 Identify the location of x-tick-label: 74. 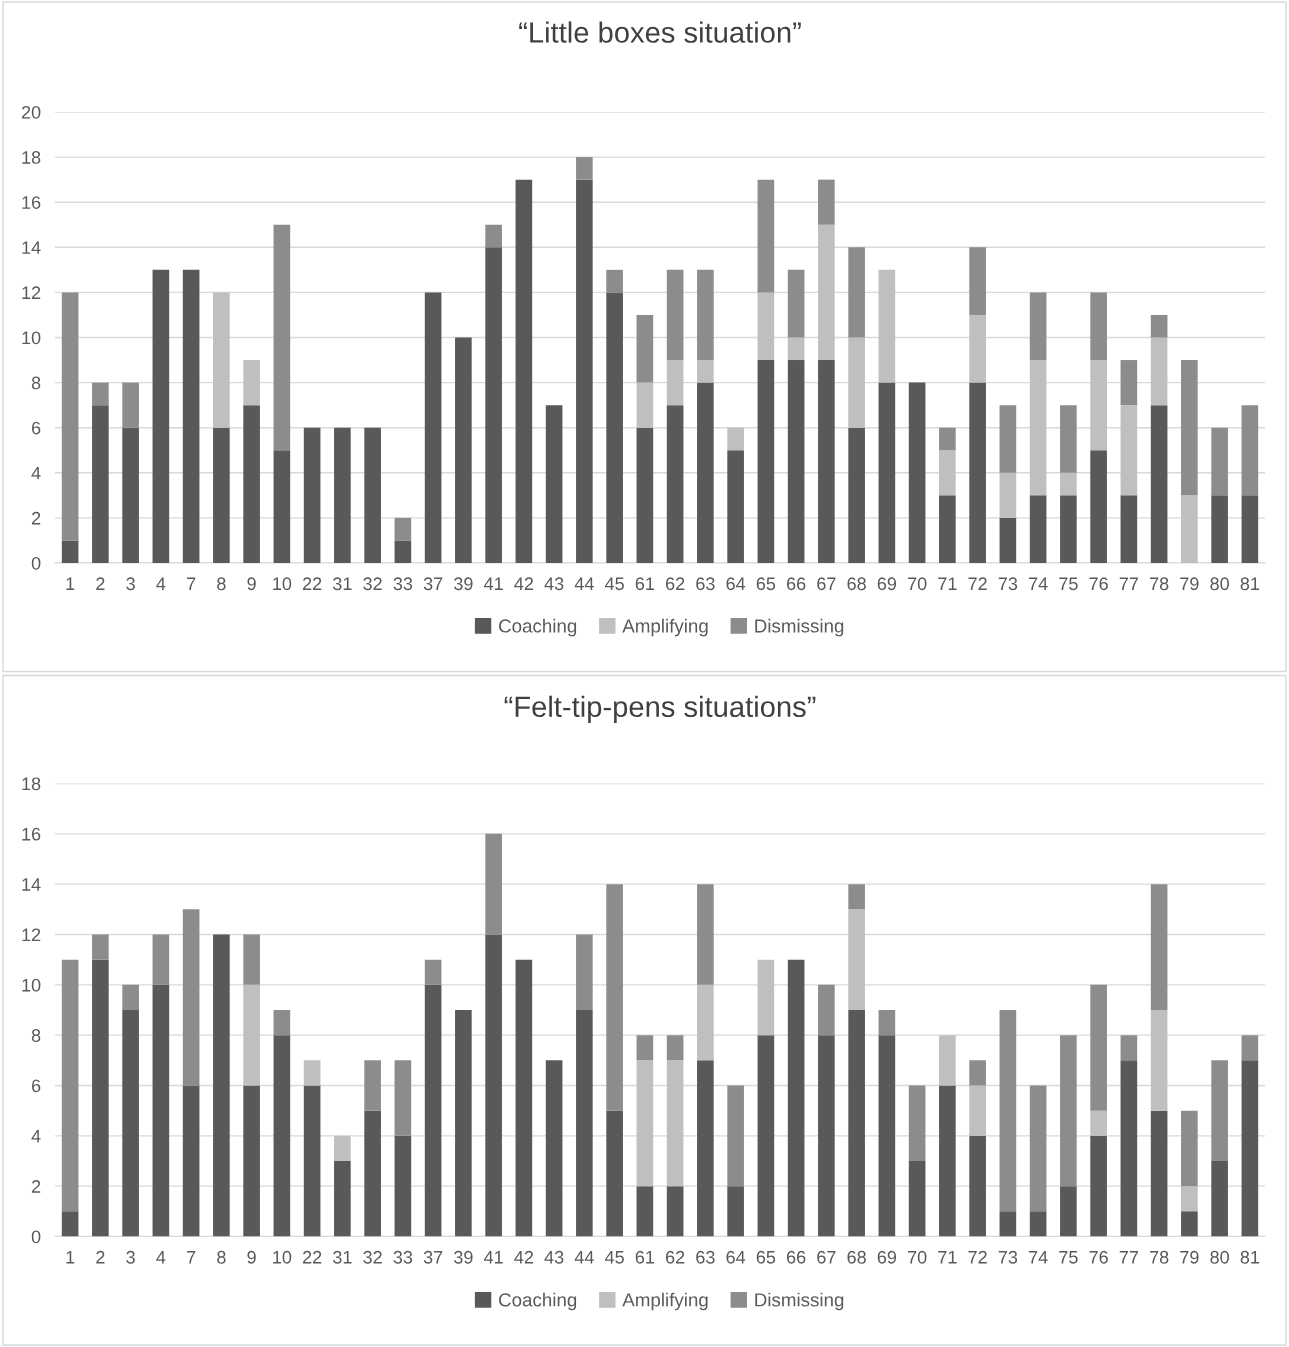
(1038, 1257).